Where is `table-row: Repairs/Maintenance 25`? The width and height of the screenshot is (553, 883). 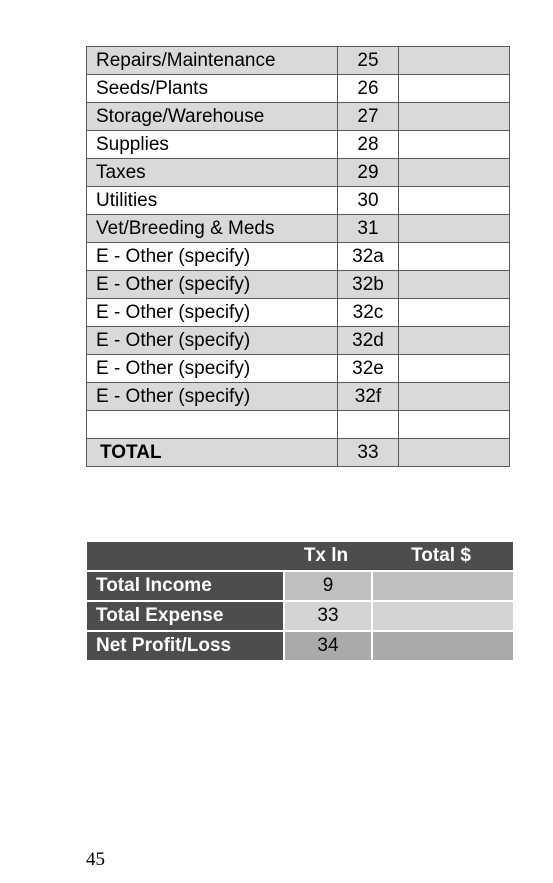 table-row: Repairs/Maintenance 25 is located at coordinates (298, 60).